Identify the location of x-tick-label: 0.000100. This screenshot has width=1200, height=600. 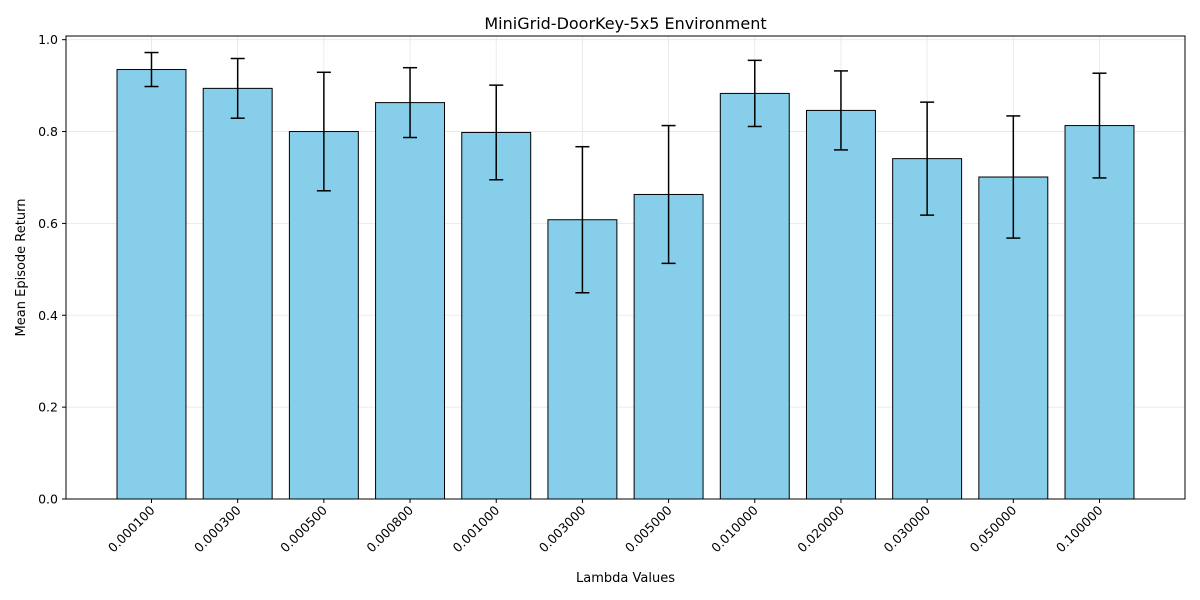
(131, 528).